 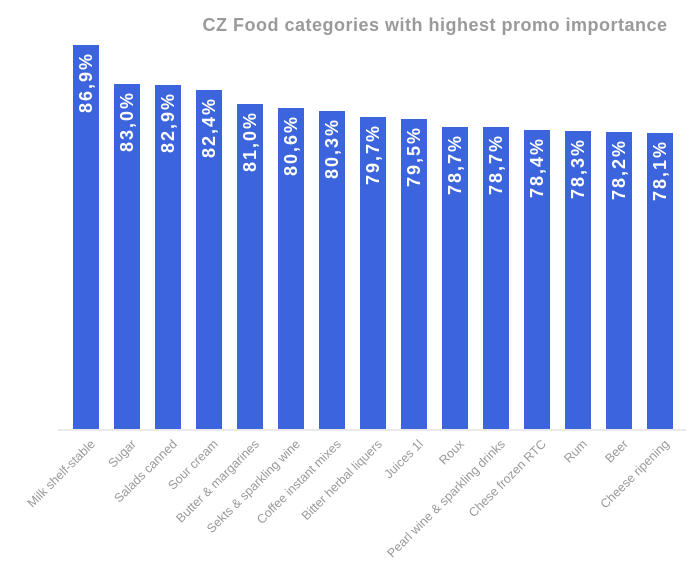 What do you see at coordinates (619, 170) in the screenshot?
I see `bar-value-label: 78,2%` at bounding box center [619, 170].